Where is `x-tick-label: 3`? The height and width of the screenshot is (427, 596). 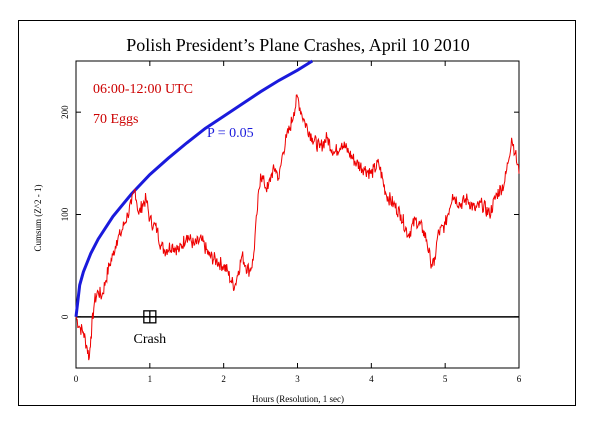
x-tick-label: 3 is located at coordinates (297, 379).